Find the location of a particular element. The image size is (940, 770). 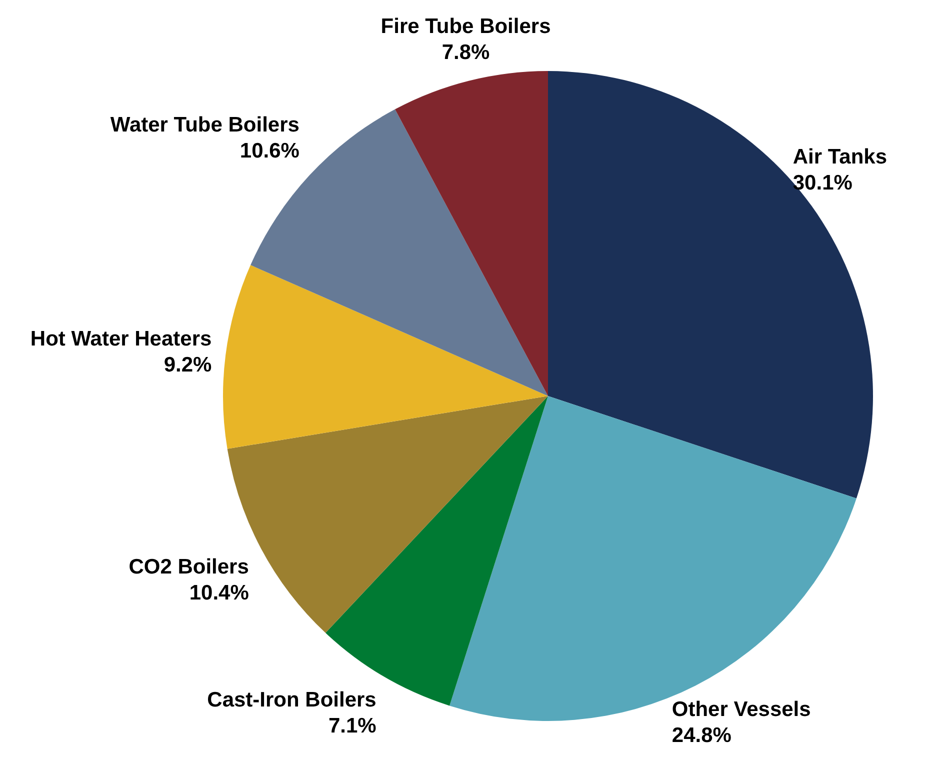

data-label: 24.8% is located at coordinates (702, 736).